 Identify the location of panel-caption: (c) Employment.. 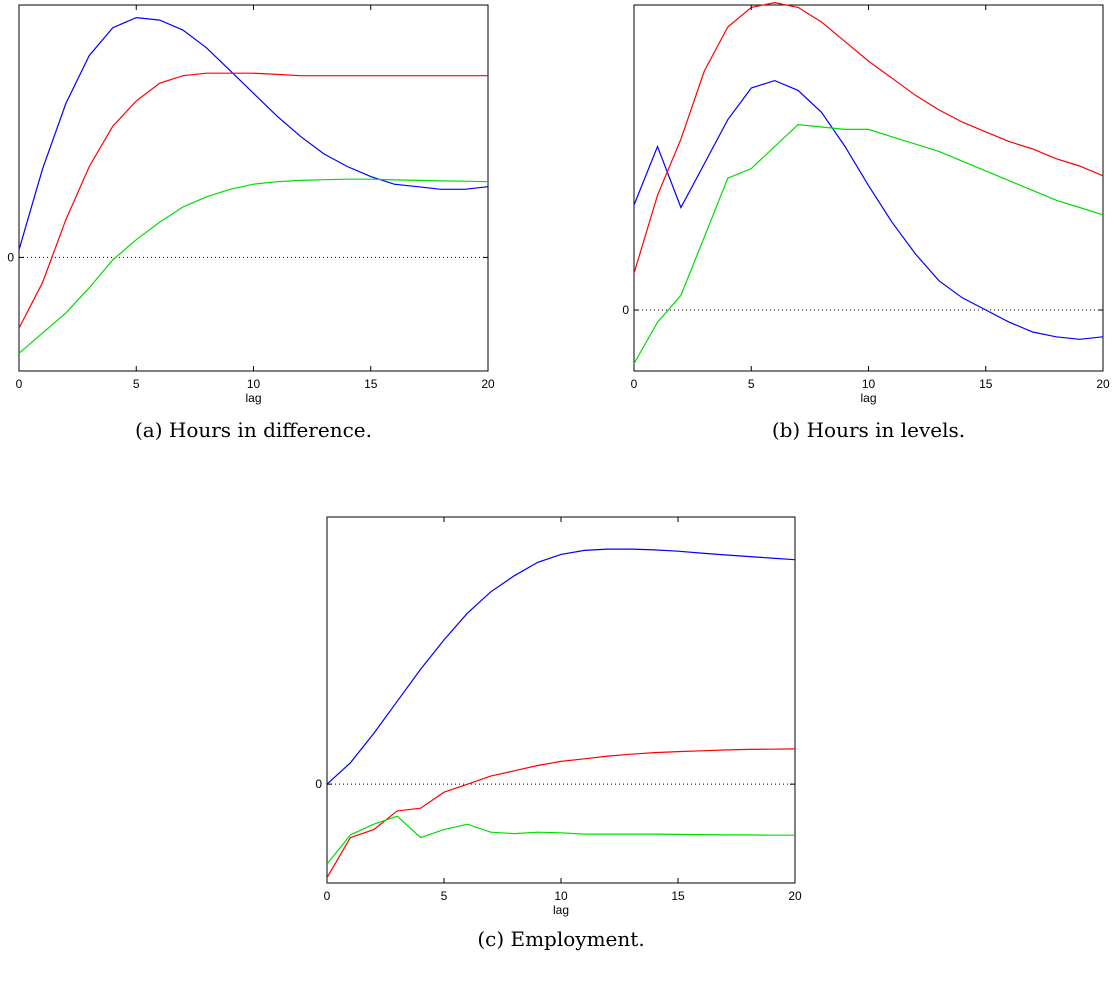
(560, 939).